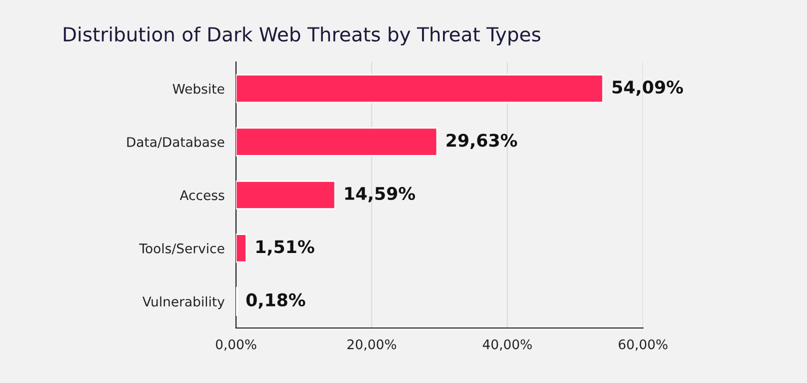  What do you see at coordinates (371, 345) in the screenshot?
I see `x-tick-label: 20,00%` at bounding box center [371, 345].